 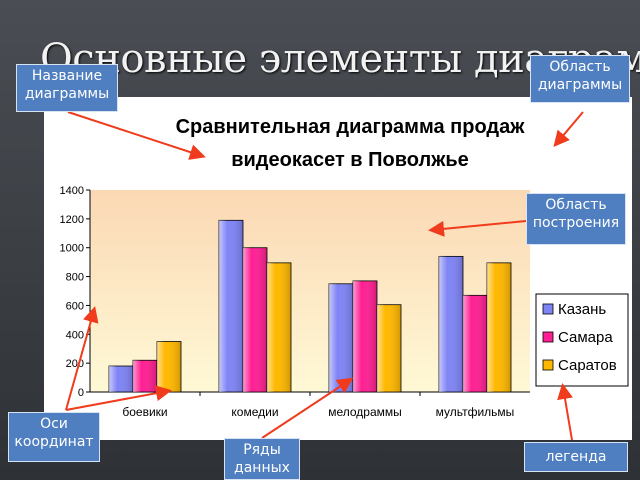 I want to click on y-tick-label: 0, so click(x=81, y=393).